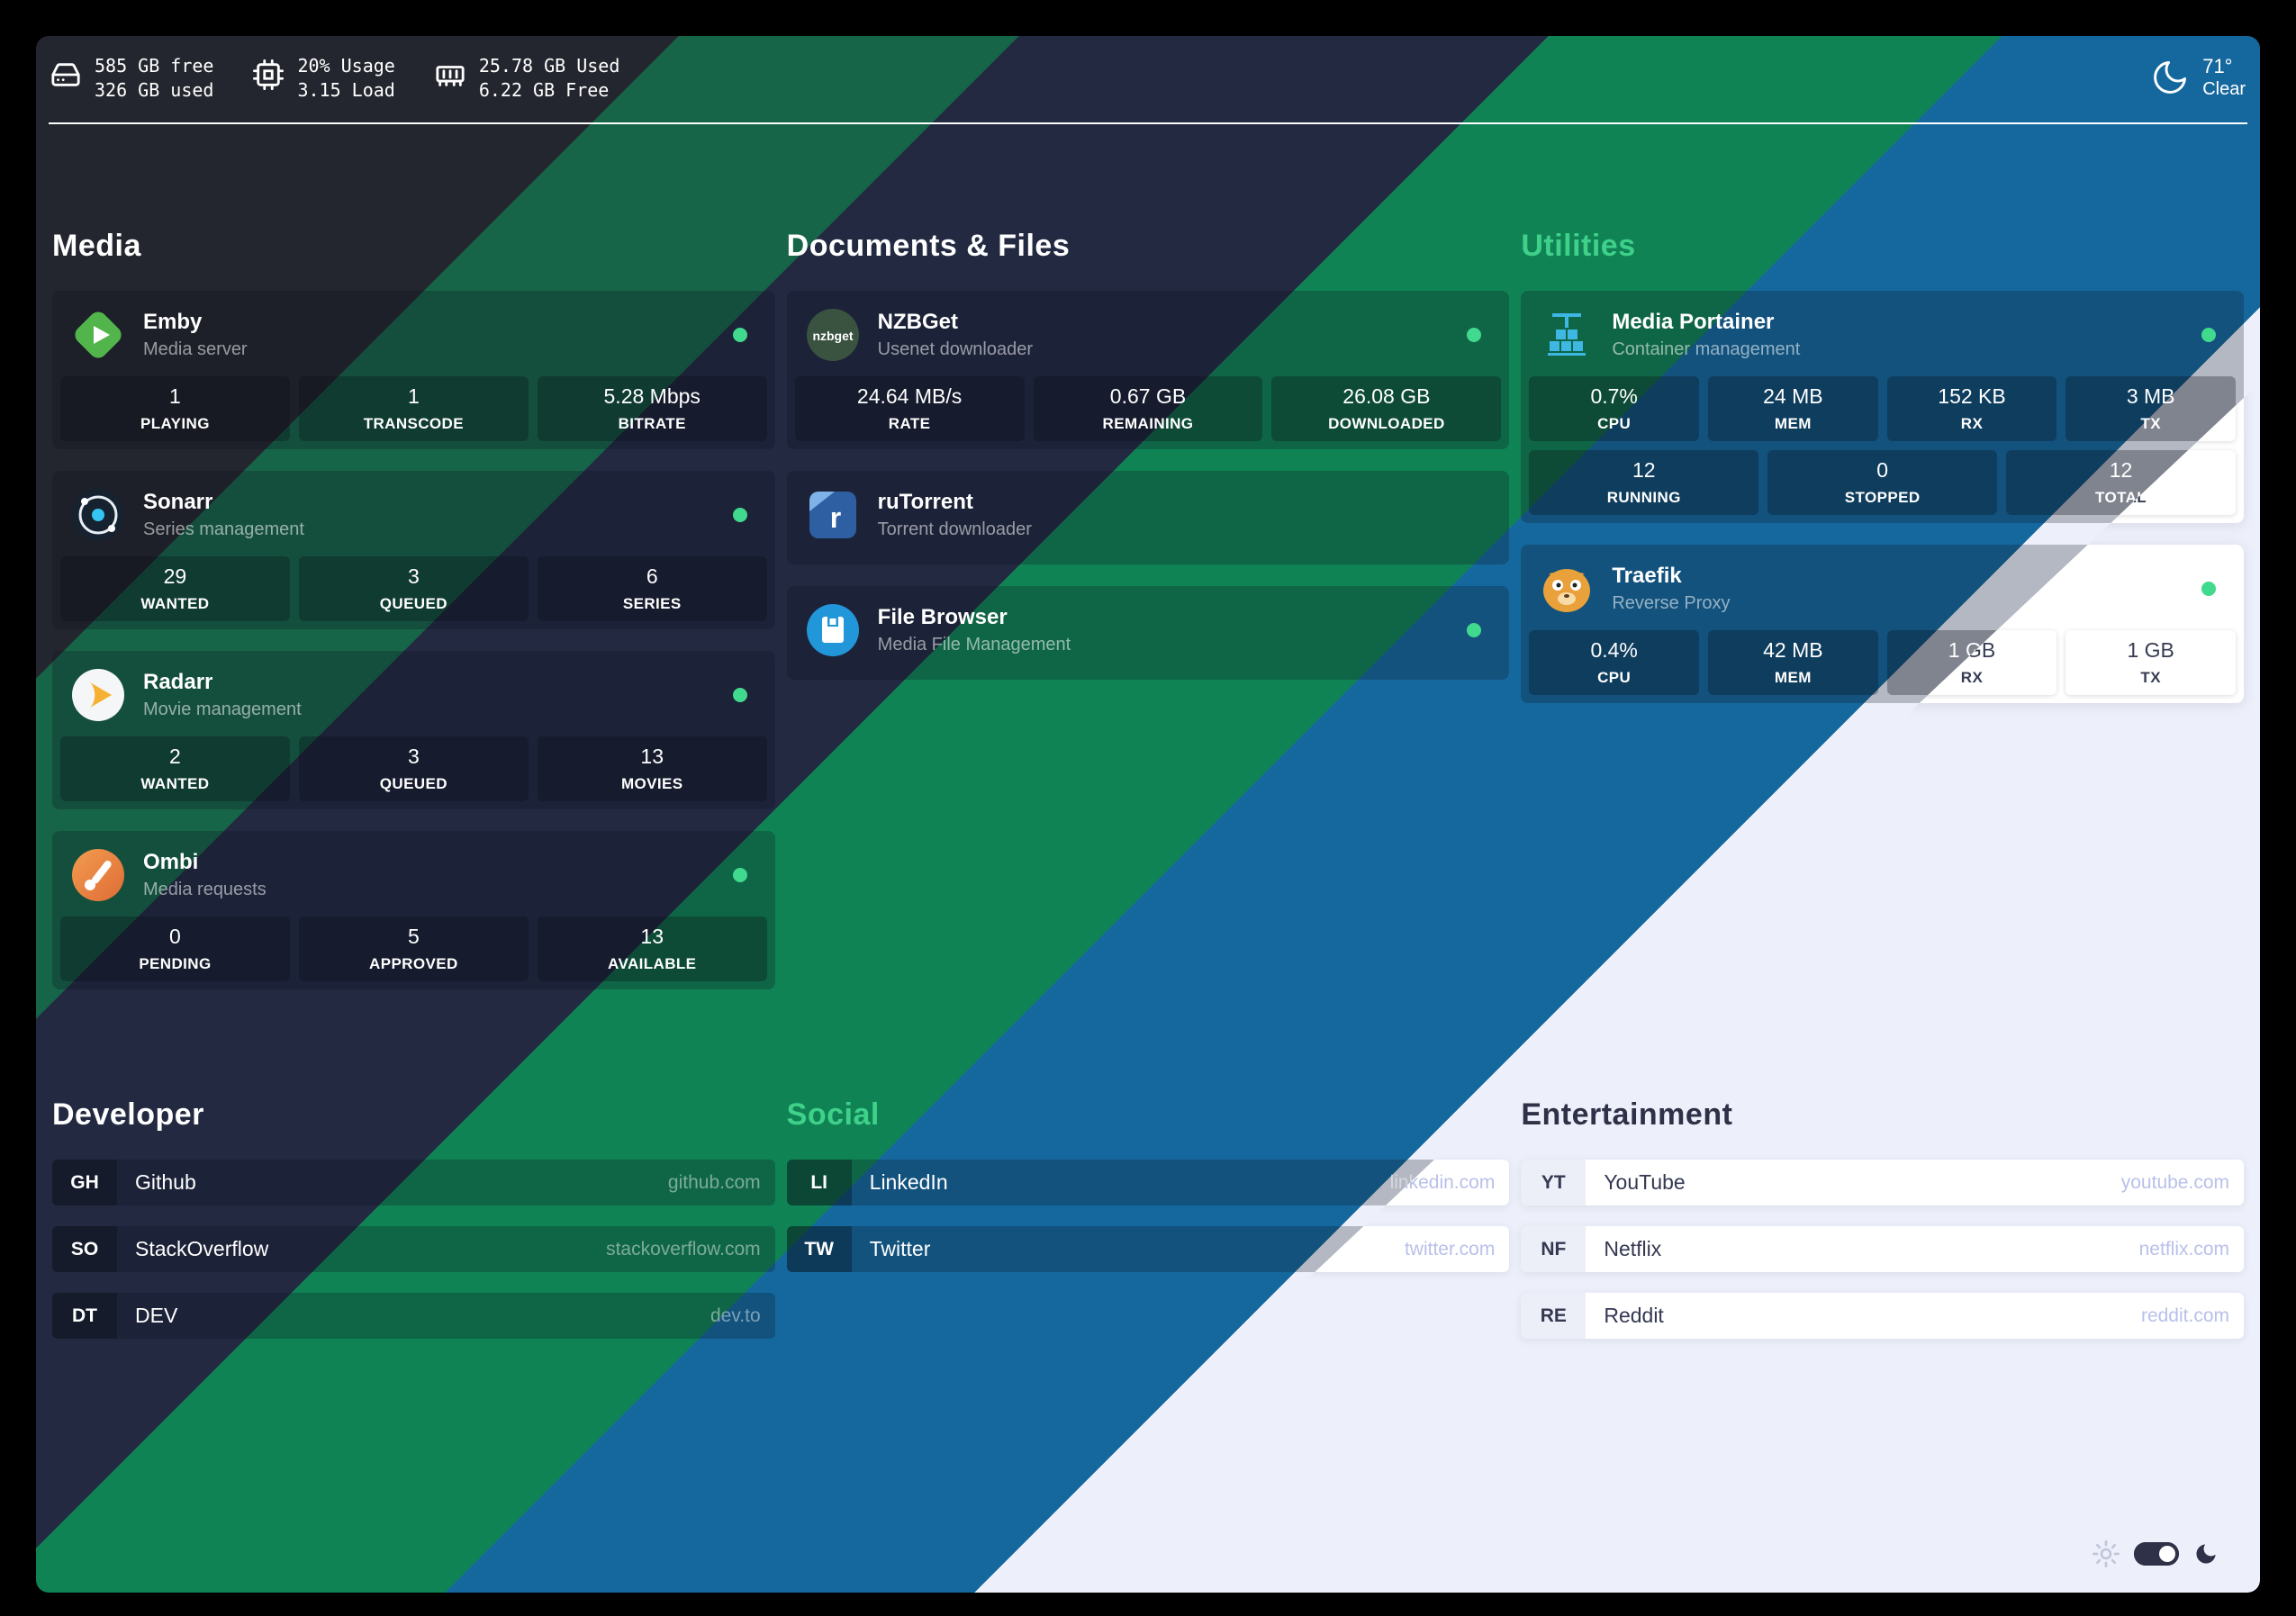 This screenshot has height=1616, width=2296. What do you see at coordinates (833, 335) in the screenshot?
I see `nzbget-icon: nzbget` at bounding box center [833, 335].